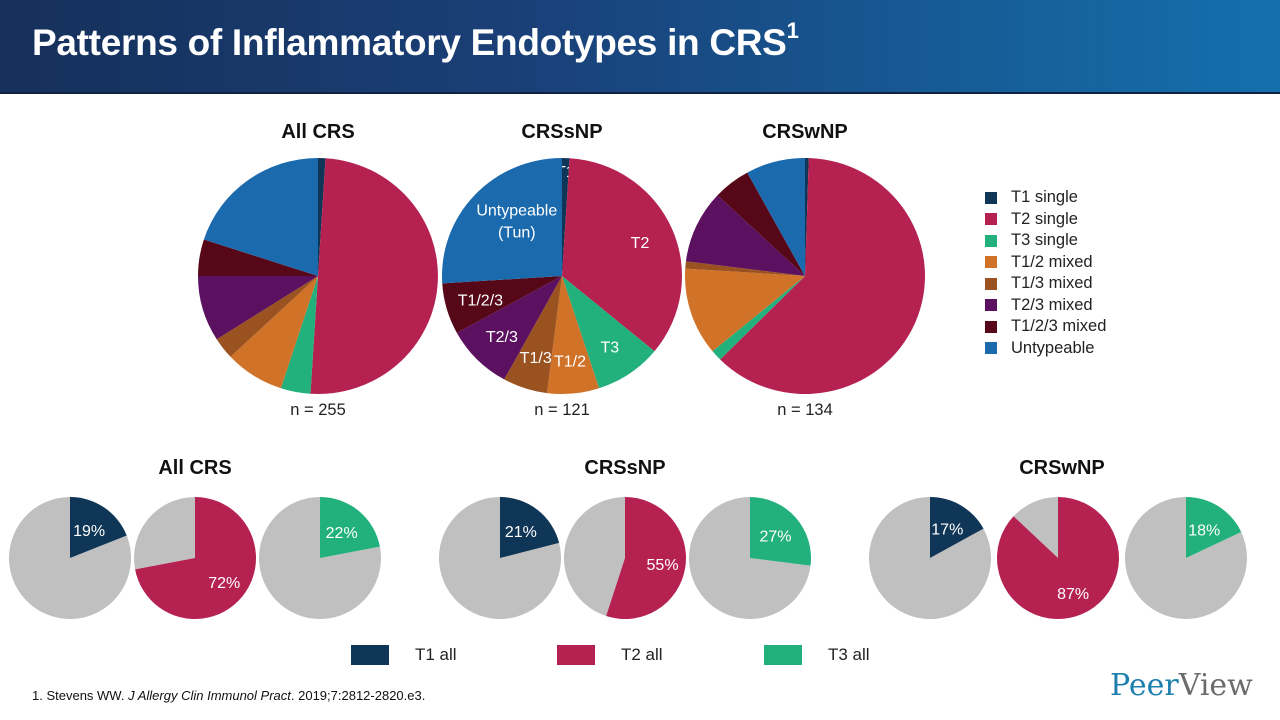 The image size is (1280, 720). I want to click on legend-item: Untypeable, so click(1045, 349).